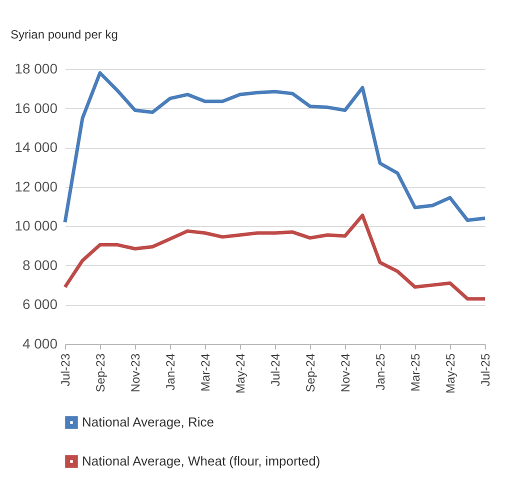 This screenshot has width=523, height=492. What do you see at coordinates (485, 369) in the screenshot?
I see `x-tick-label: Jul-25` at bounding box center [485, 369].